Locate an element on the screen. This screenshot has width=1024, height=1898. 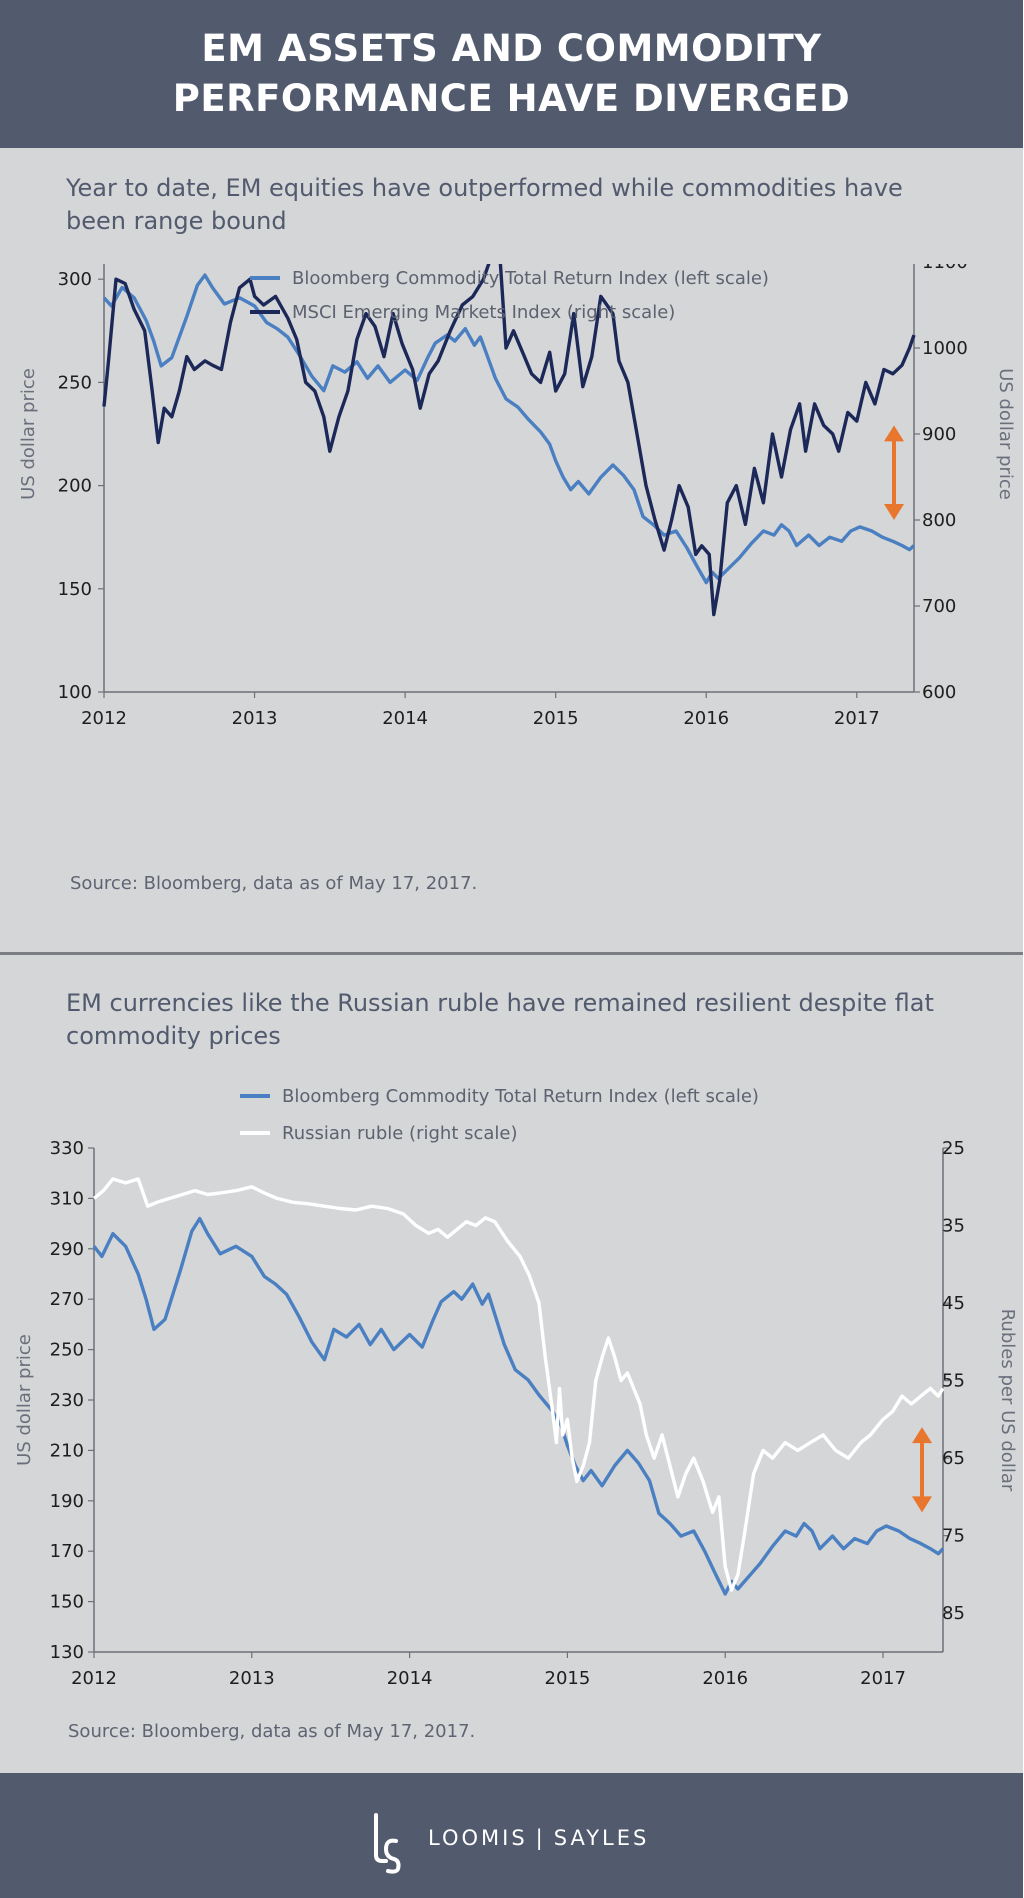
right-tick-label: 800 is located at coordinates (939, 520).